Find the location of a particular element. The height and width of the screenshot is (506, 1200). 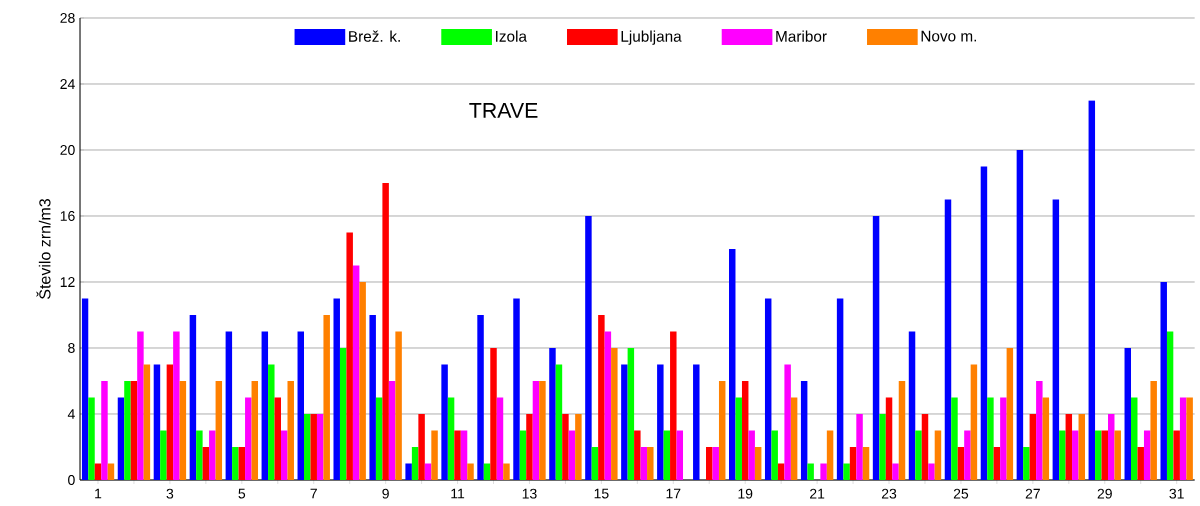

x-tick-label: 23 is located at coordinates (889, 493).